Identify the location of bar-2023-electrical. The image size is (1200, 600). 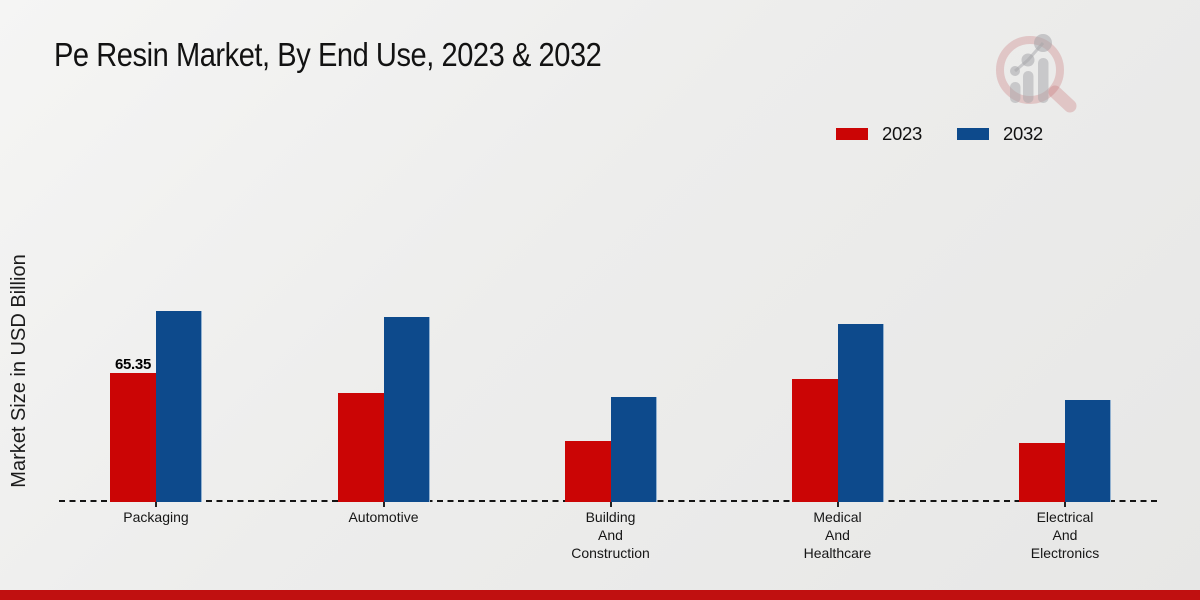
(1042, 472).